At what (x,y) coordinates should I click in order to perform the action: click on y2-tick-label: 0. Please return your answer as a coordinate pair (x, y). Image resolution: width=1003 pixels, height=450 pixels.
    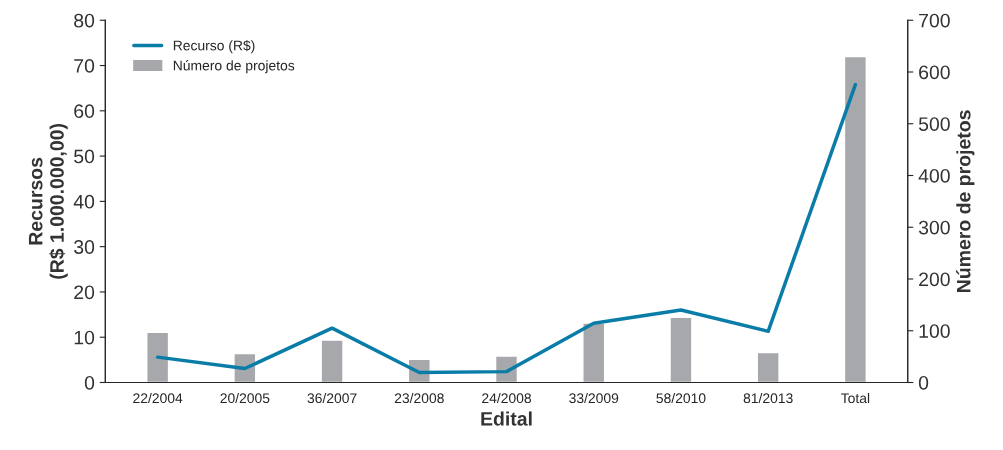
    Looking at the image, I should click on (923, 382).